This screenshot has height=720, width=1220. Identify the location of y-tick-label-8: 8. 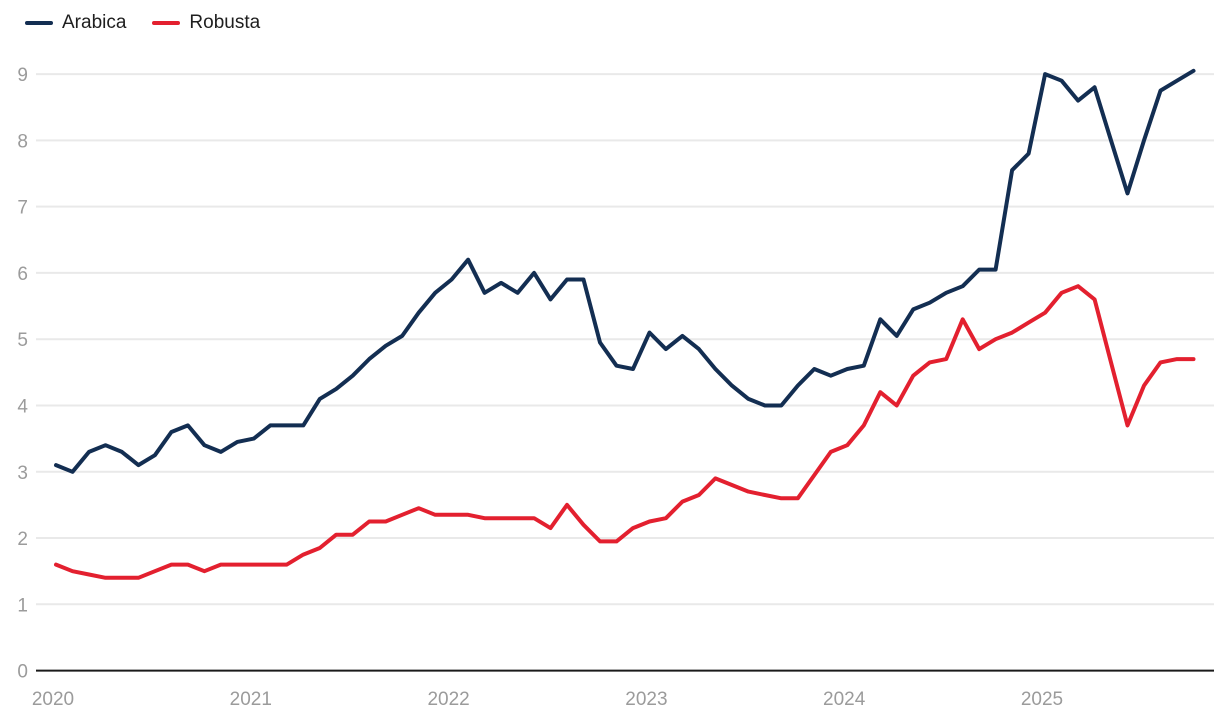
(22, 141).